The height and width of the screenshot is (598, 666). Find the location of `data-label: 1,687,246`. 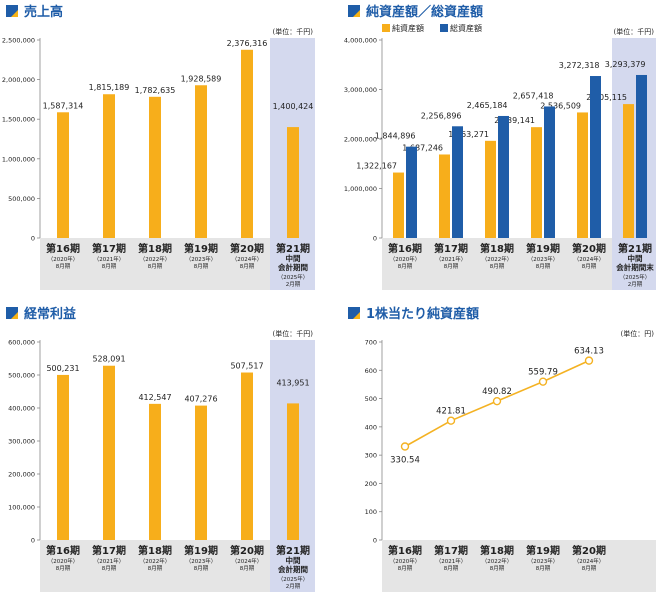

data-label: 1,687,246 is located at coordinates (422, 147).